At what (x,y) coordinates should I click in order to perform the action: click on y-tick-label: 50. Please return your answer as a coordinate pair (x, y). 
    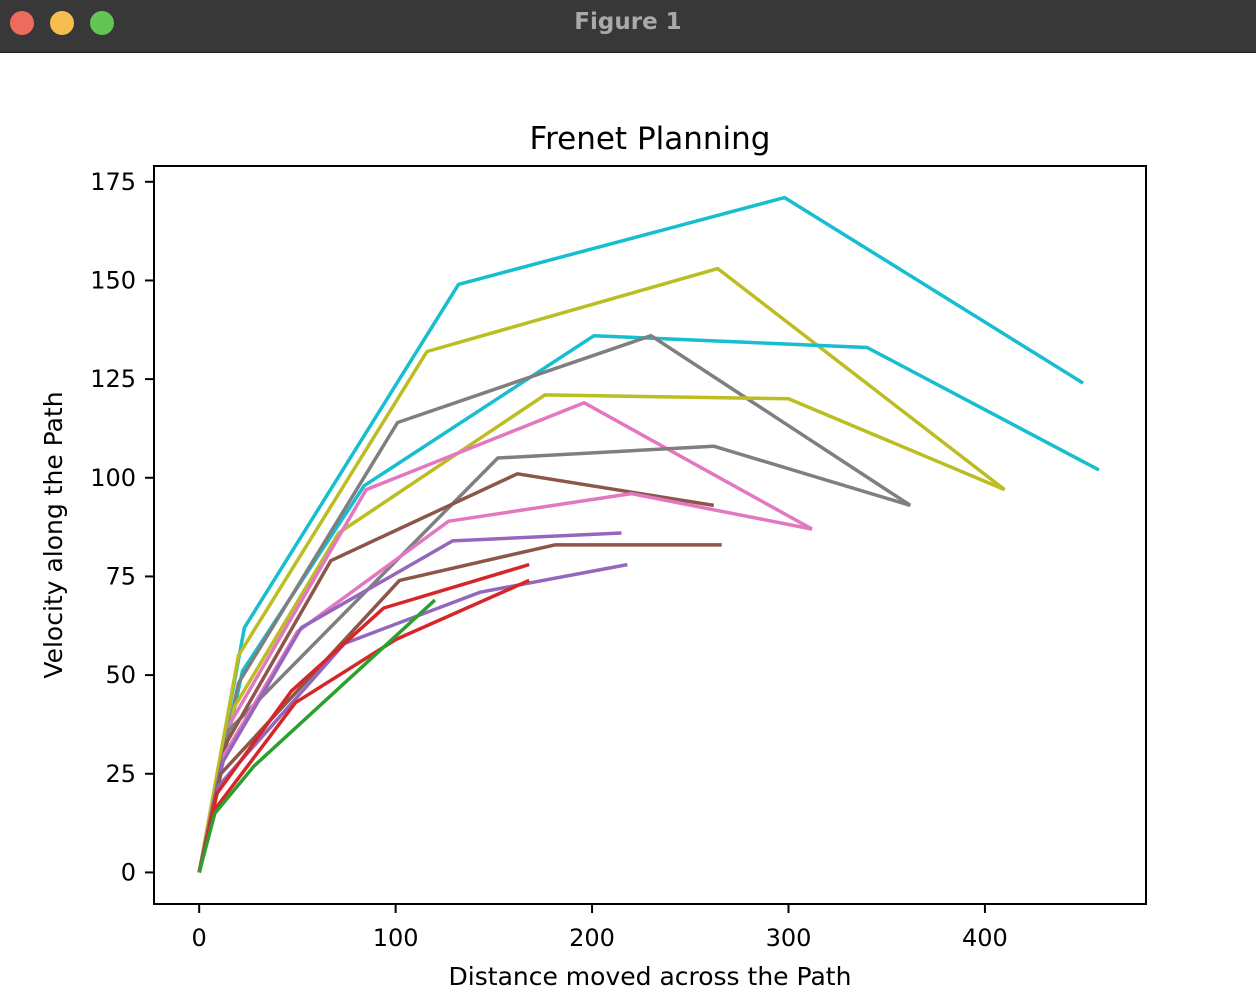
    Looking at the image, I should click on (120, 675).